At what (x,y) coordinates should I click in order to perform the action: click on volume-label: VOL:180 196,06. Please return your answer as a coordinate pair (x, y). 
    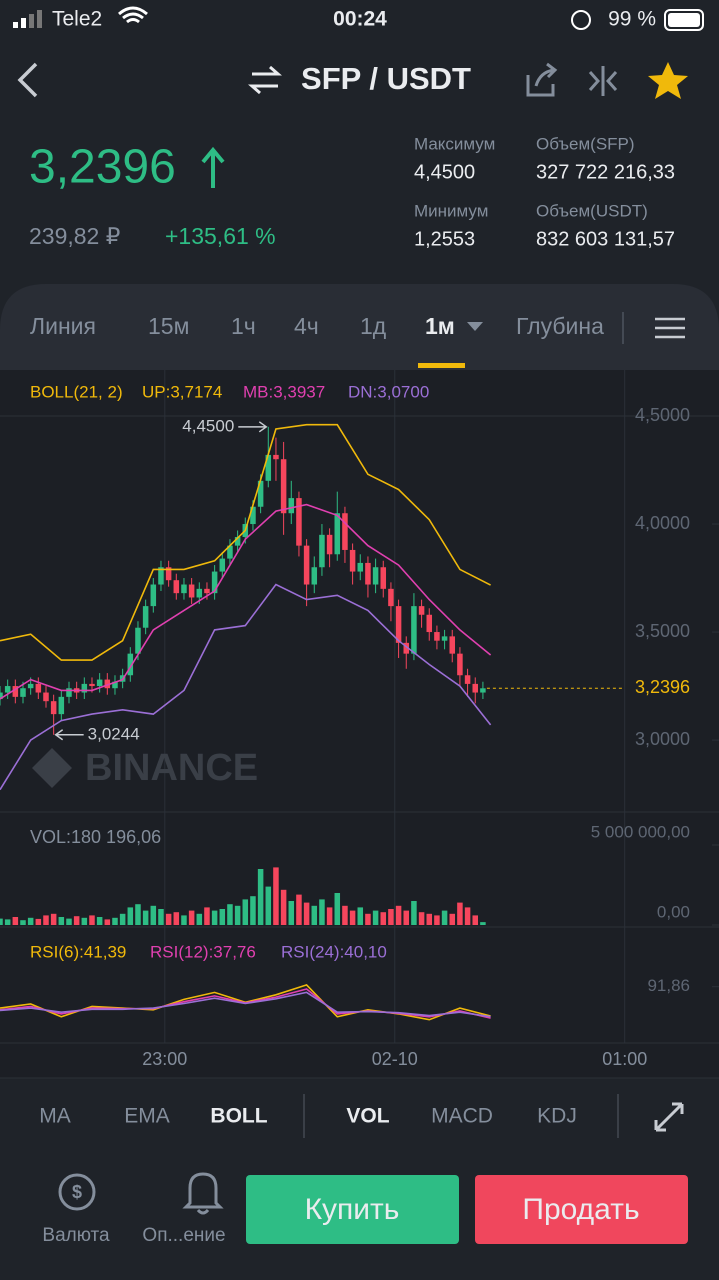
    Looking at the image, I should click on (95, 837).